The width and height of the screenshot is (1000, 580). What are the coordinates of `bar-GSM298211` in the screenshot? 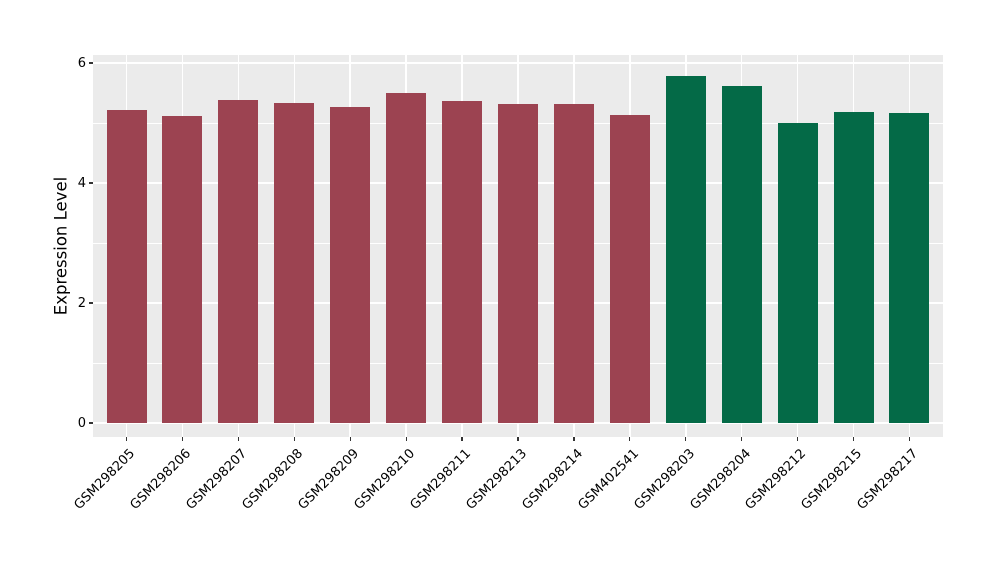 It's located at (462, 262).